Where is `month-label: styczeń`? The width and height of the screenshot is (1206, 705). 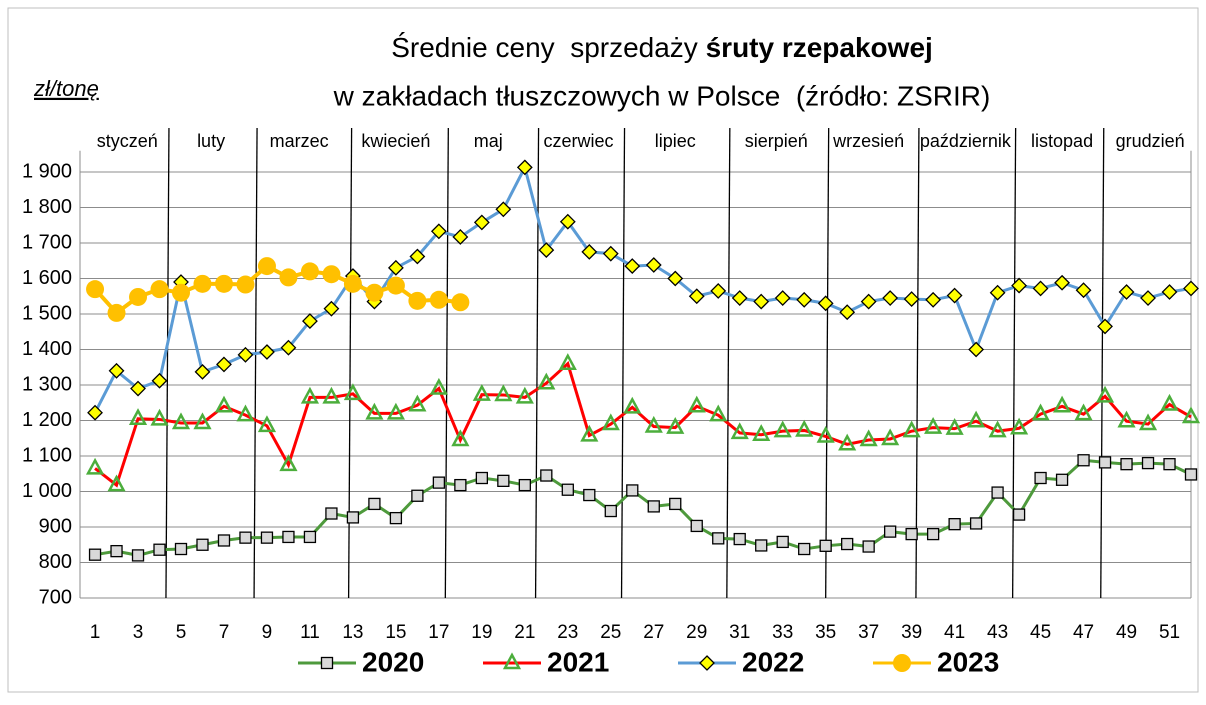 month-label: styczeń is located at coordinates (127, 141).